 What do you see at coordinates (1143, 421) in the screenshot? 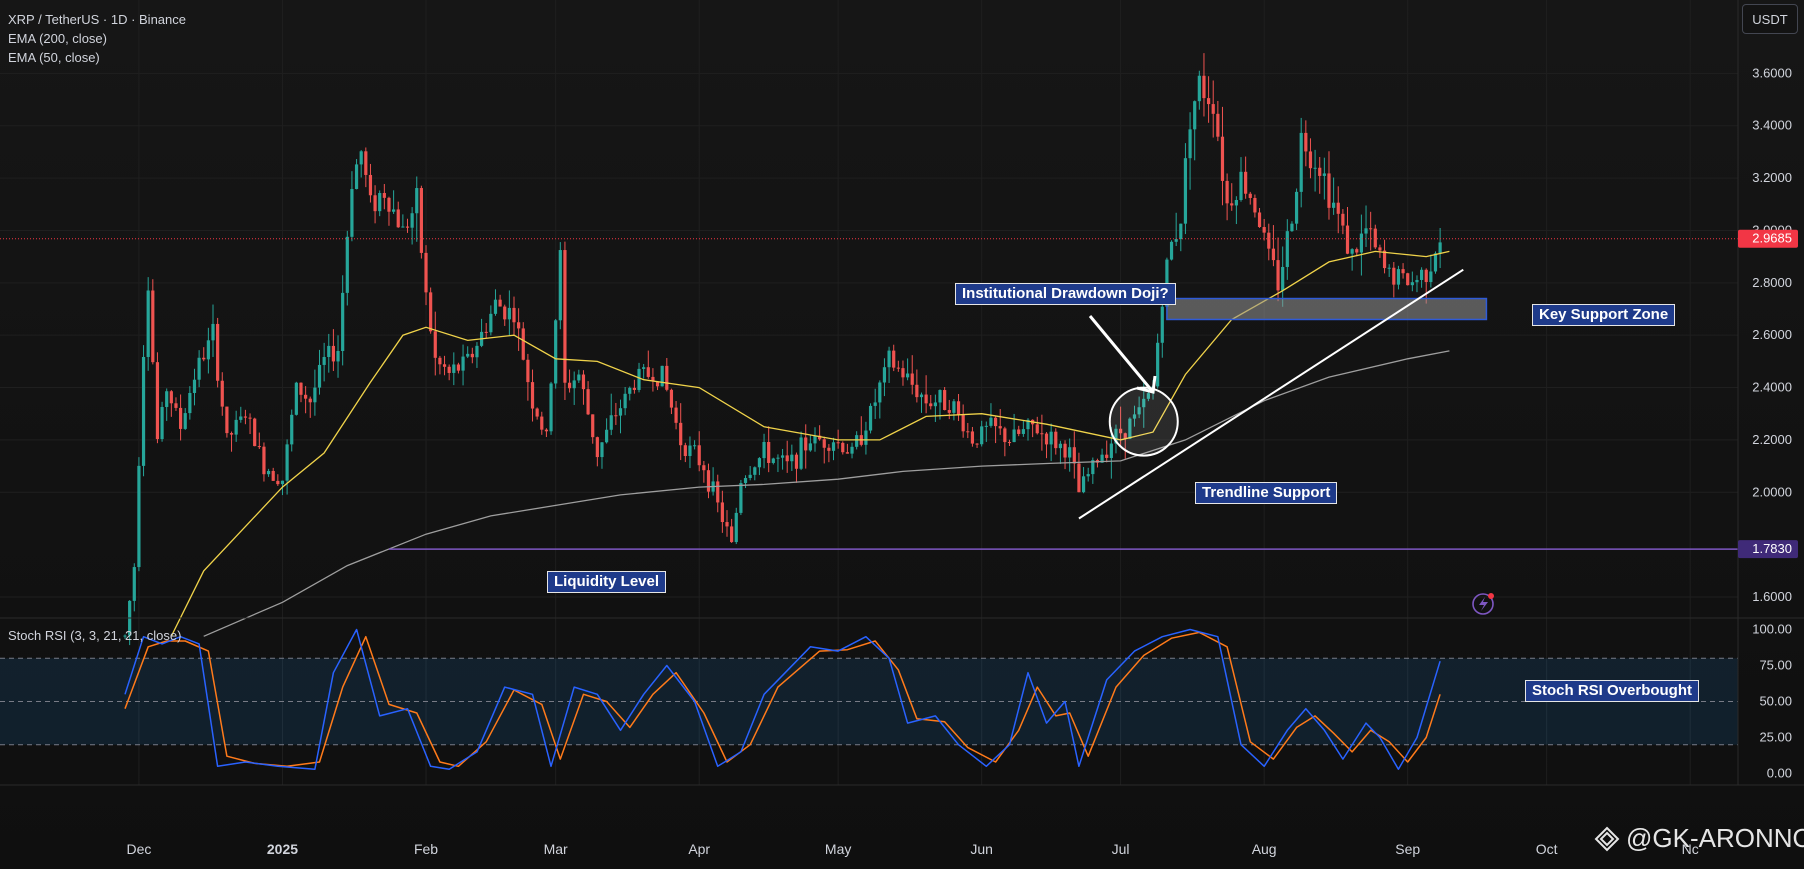
I see `doji-highlight-circle` at bounding box center [1143, 421].